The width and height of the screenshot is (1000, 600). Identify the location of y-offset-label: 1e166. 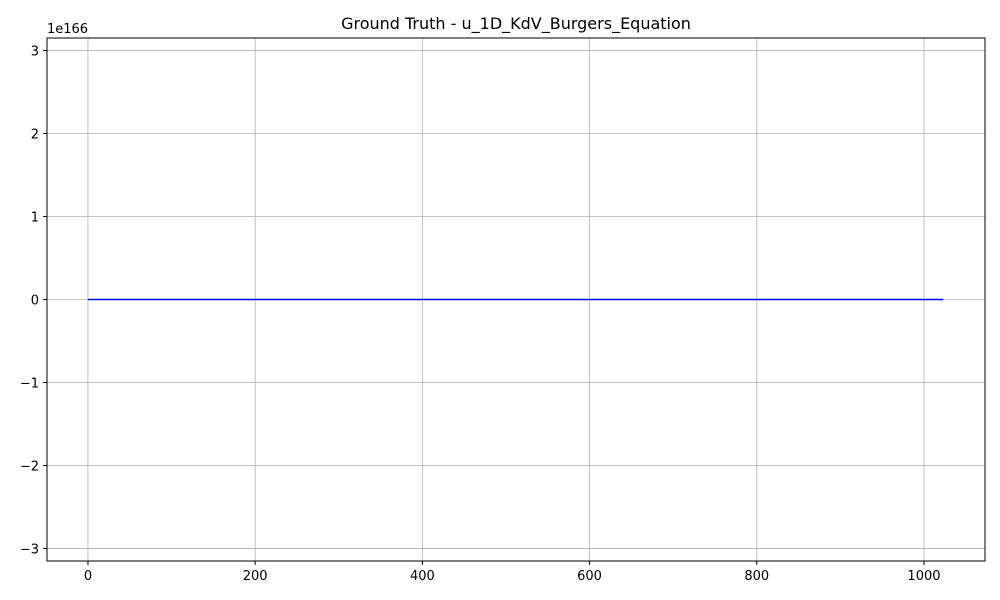
(67, 29).